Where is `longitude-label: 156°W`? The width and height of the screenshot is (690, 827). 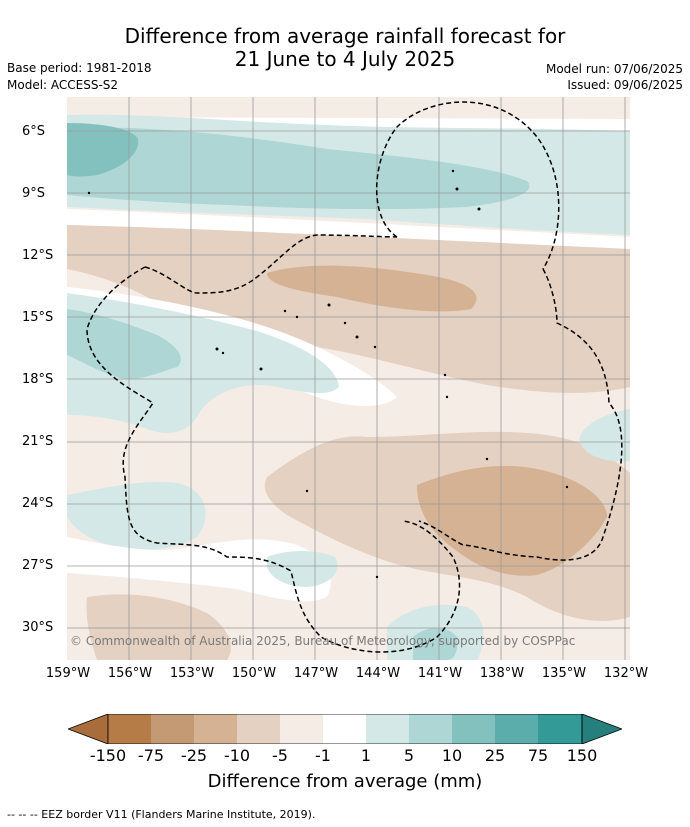
longitude-label: 156°W is located at coordinates (130, 673).